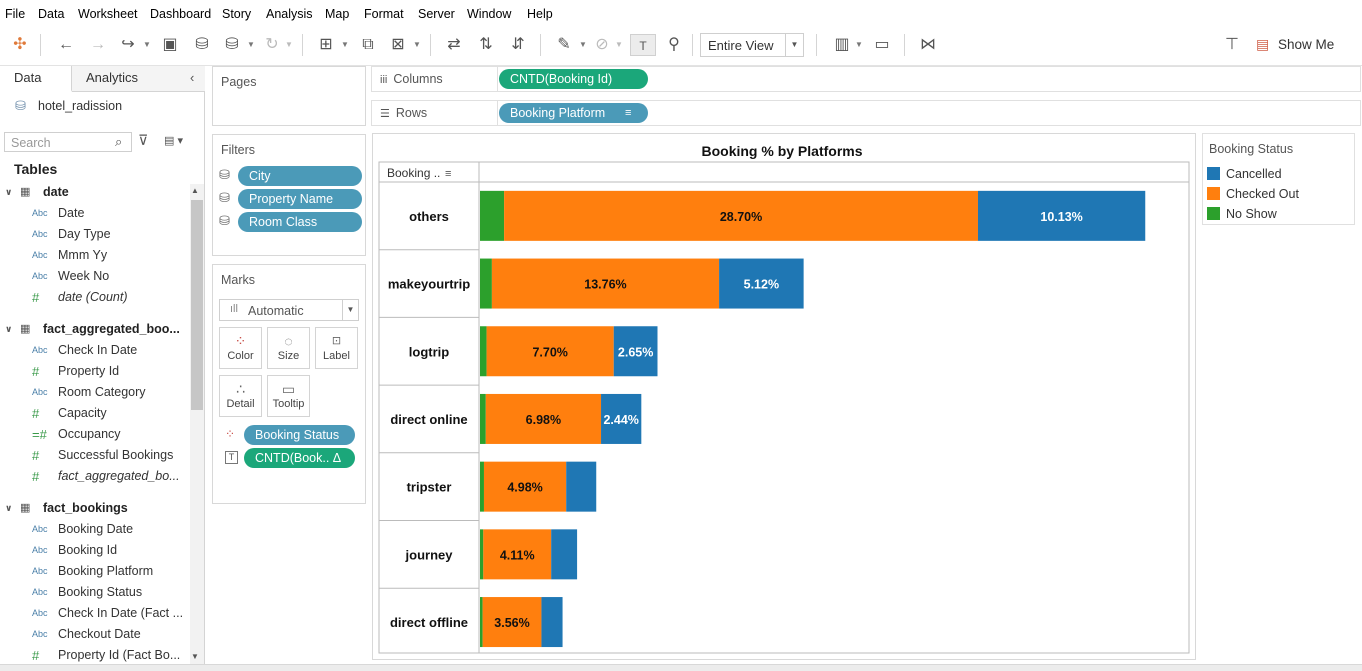 This screenshot has width=1362, height=671. I want to click on field-item: Abc Room Category, so click(92, 392).